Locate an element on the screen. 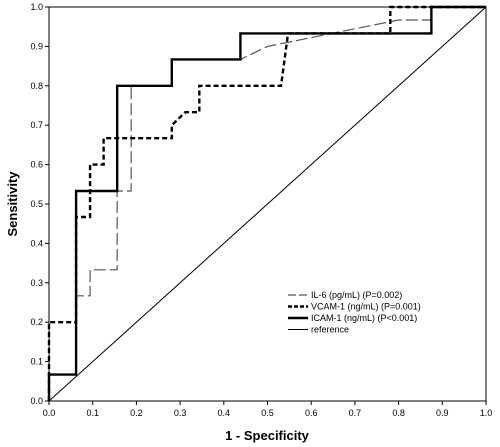 This screenshot has height=447, width=500. x-tick-label: 0.2 is located at coordinates (136, 413).